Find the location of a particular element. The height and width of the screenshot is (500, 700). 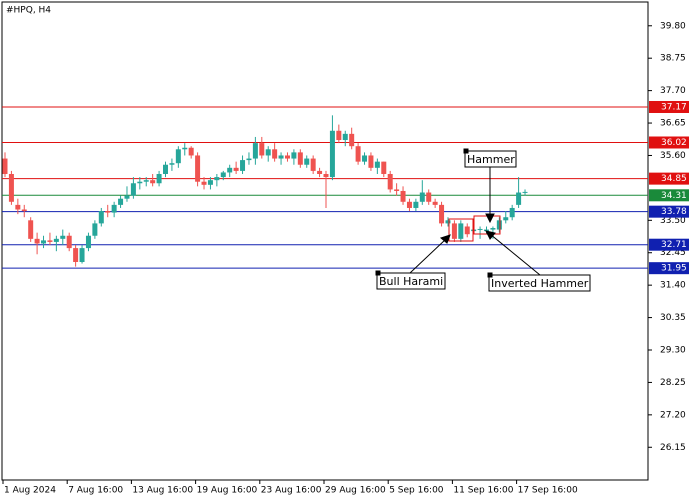

chart-title: #HPQ, H4 is located at coordinates (28, 11).